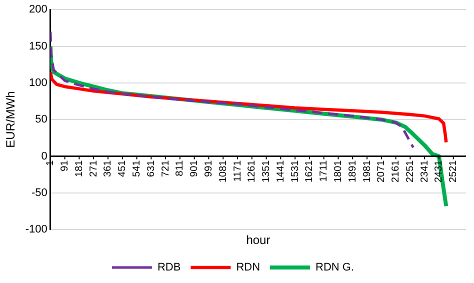 Image resolution: width=474 pixels, height=283 pixels. I want to click on legend-label: RDN, so click(248, 268).